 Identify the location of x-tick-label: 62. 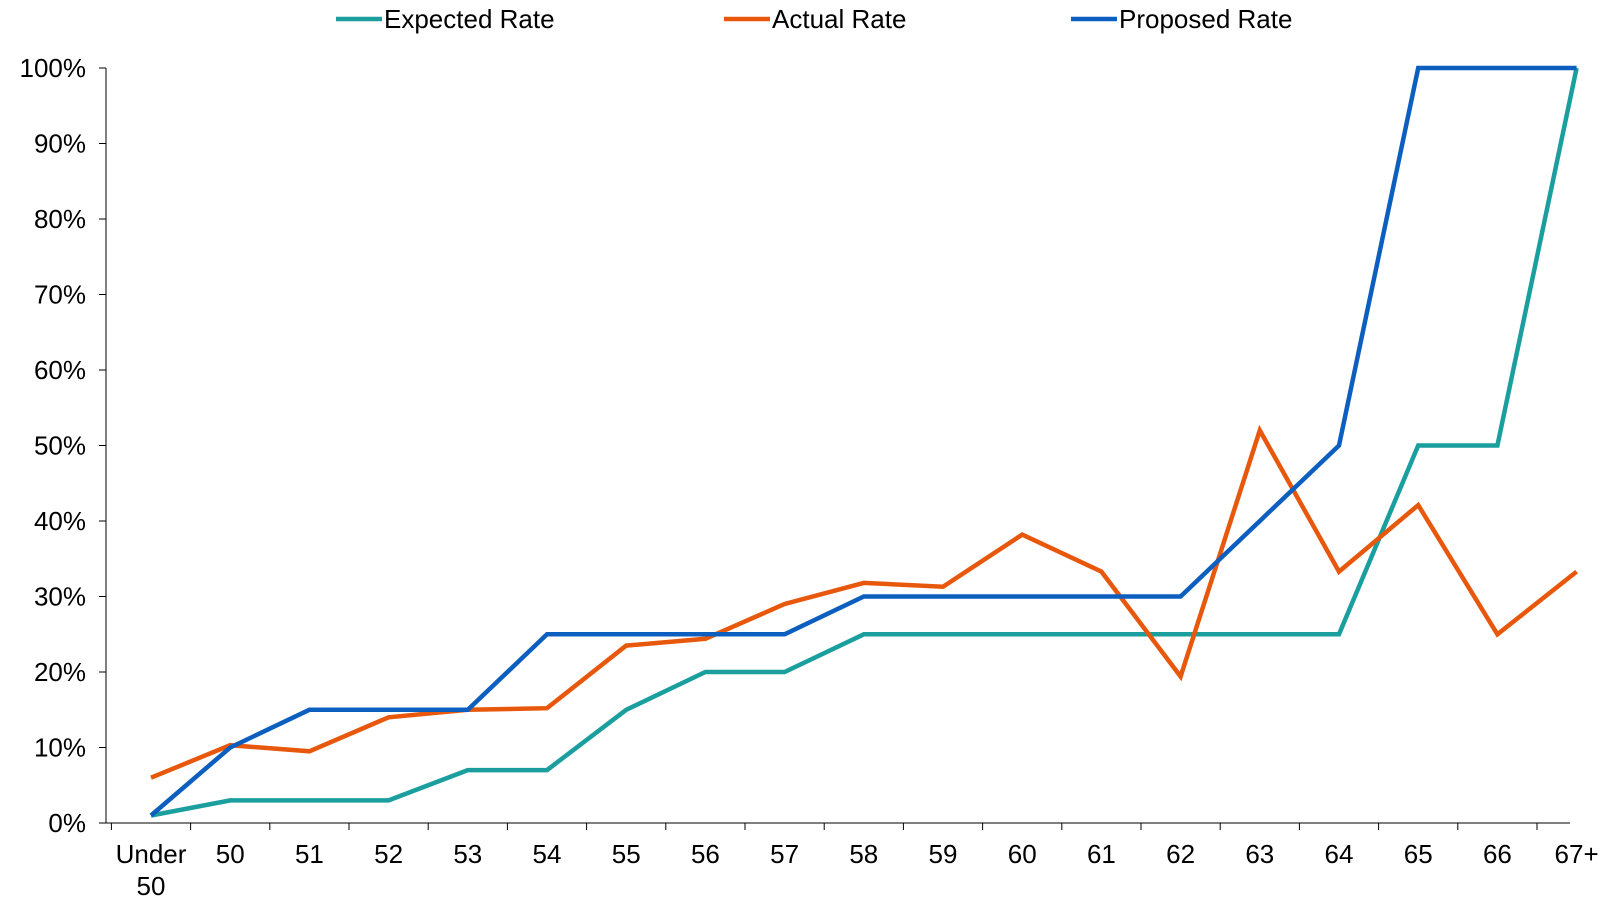
(1180, 854).